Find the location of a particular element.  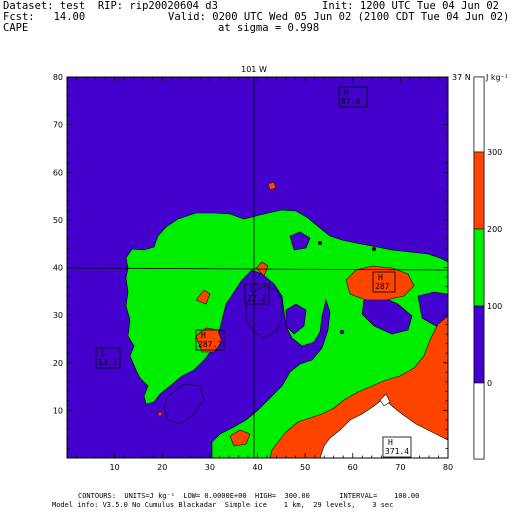

x-tick-label: 20 is located at coordinates (162, 467).